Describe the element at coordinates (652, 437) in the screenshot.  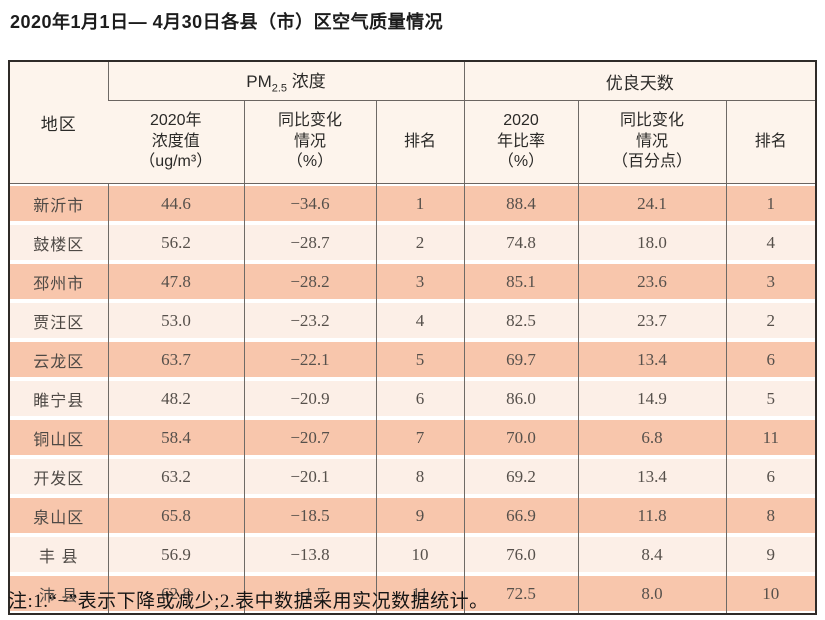
I see `ratio-change-cell: 6.8` at that location.